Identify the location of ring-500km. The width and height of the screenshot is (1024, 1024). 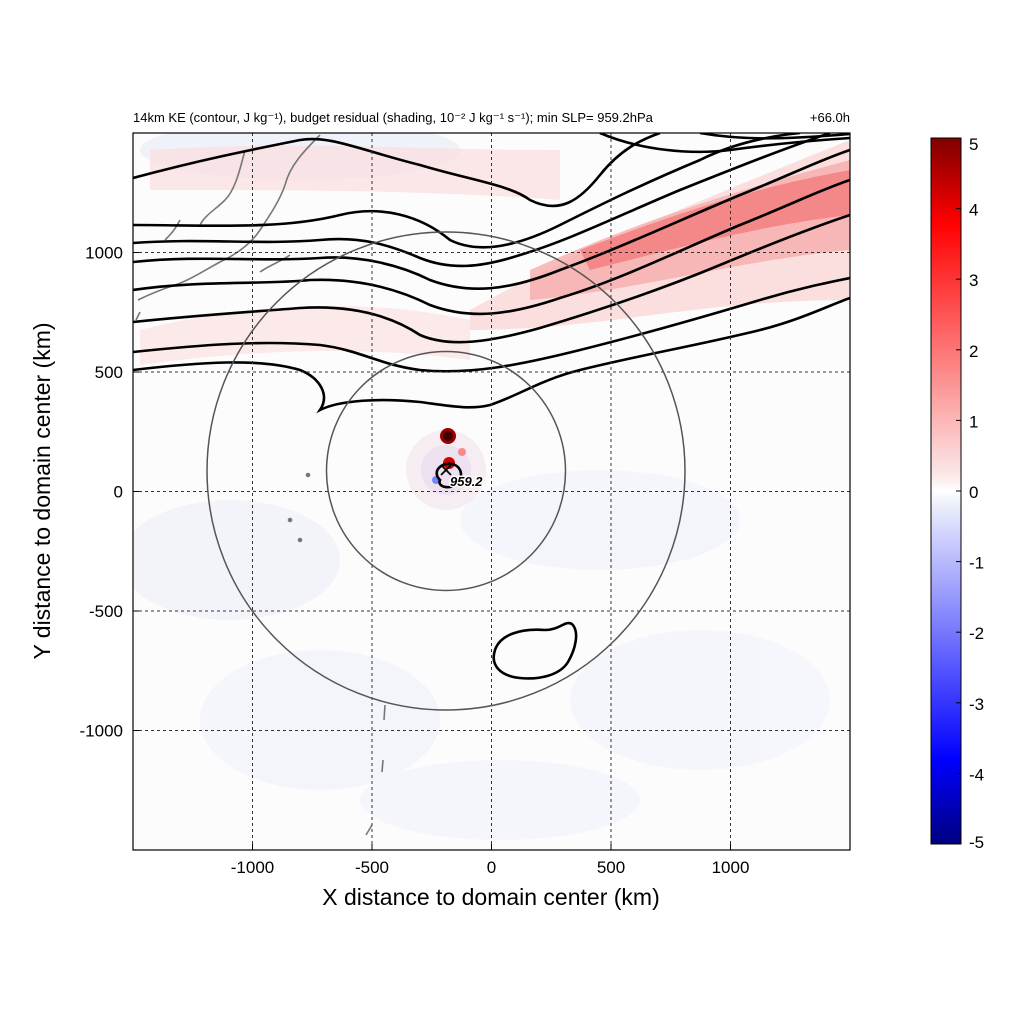
(446, 471).